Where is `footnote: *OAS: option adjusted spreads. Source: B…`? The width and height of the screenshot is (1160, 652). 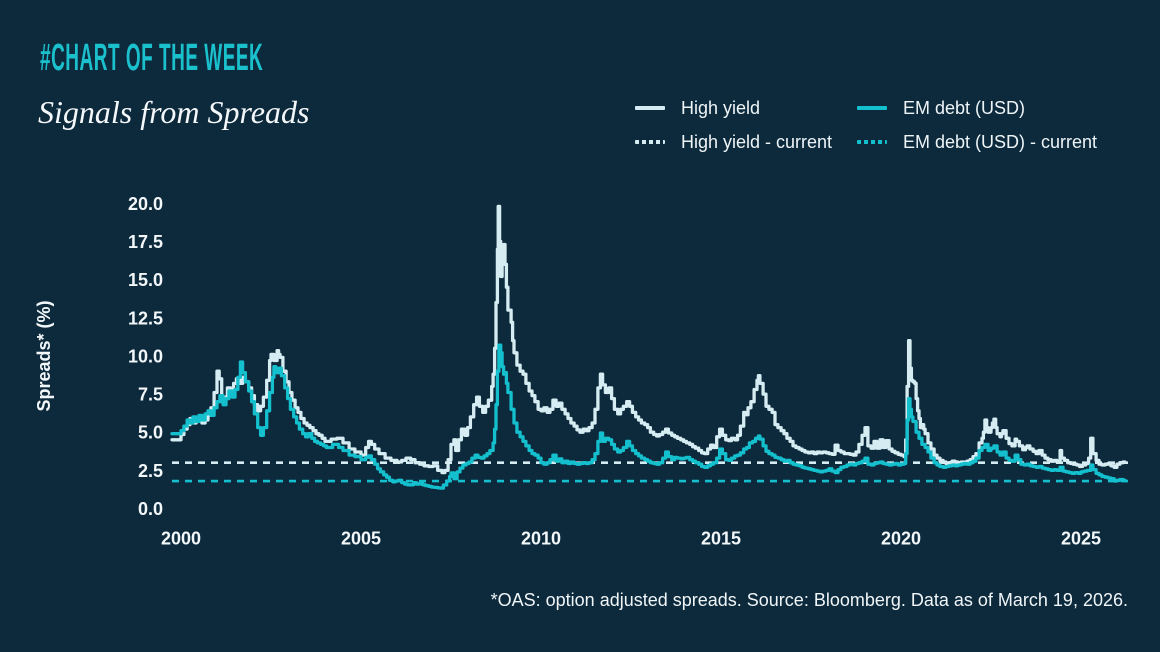
footnote: *OAS: option adjusted spreads. Source: B… is located at coordinates (809, 600).